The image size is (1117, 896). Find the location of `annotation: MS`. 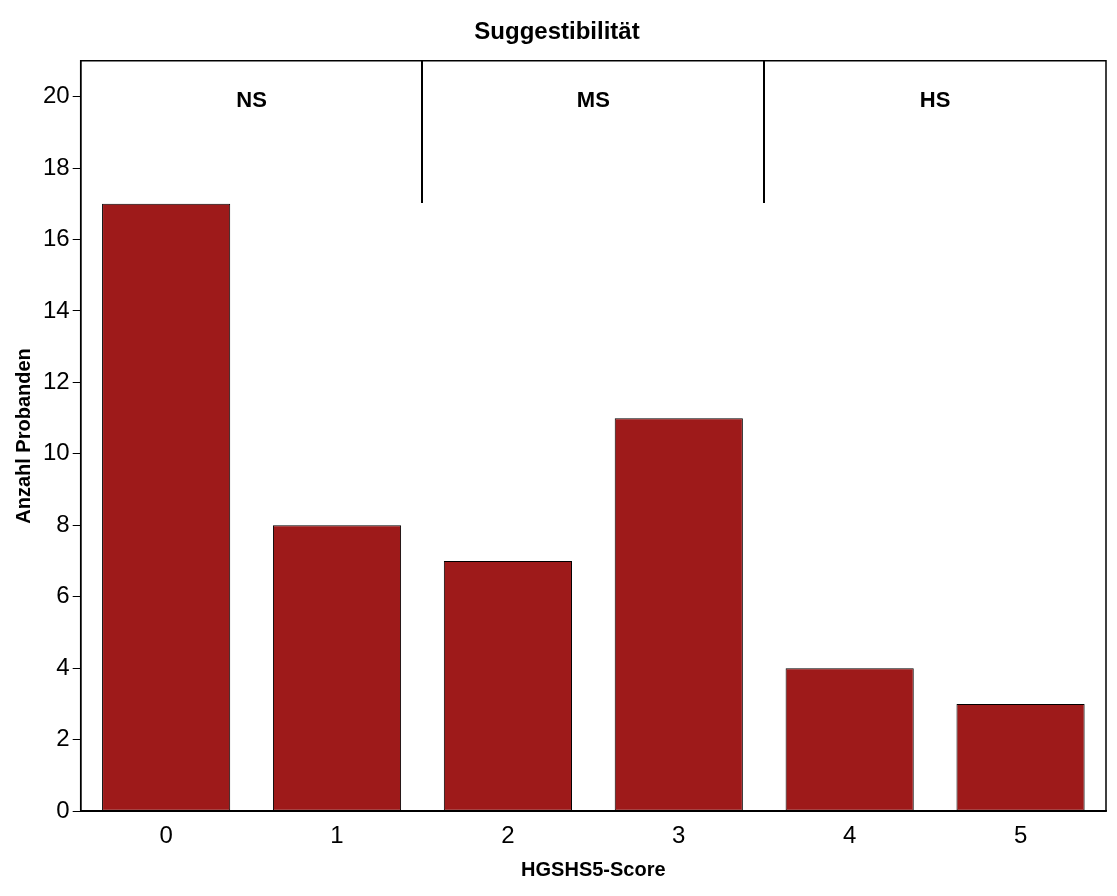

annotation: MS is located at coordinates (593, 99).